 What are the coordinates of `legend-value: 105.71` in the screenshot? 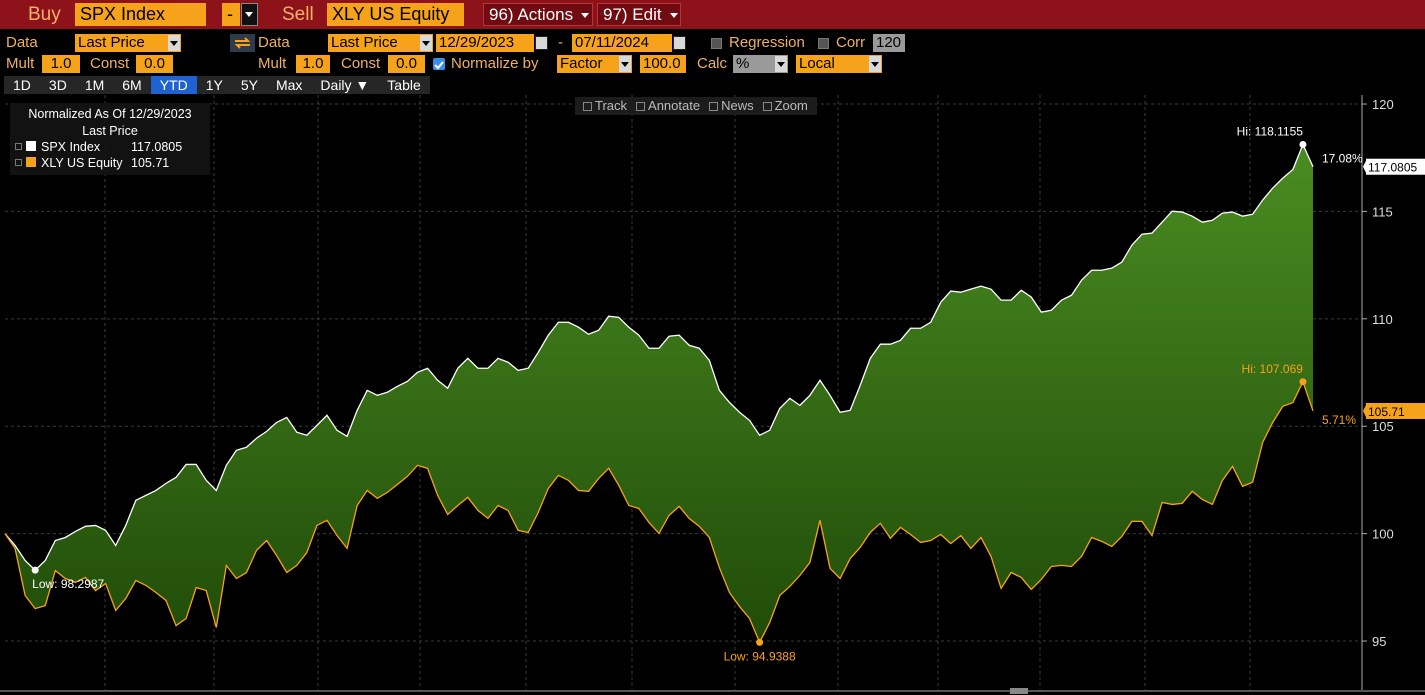 It's located at (150, 163).